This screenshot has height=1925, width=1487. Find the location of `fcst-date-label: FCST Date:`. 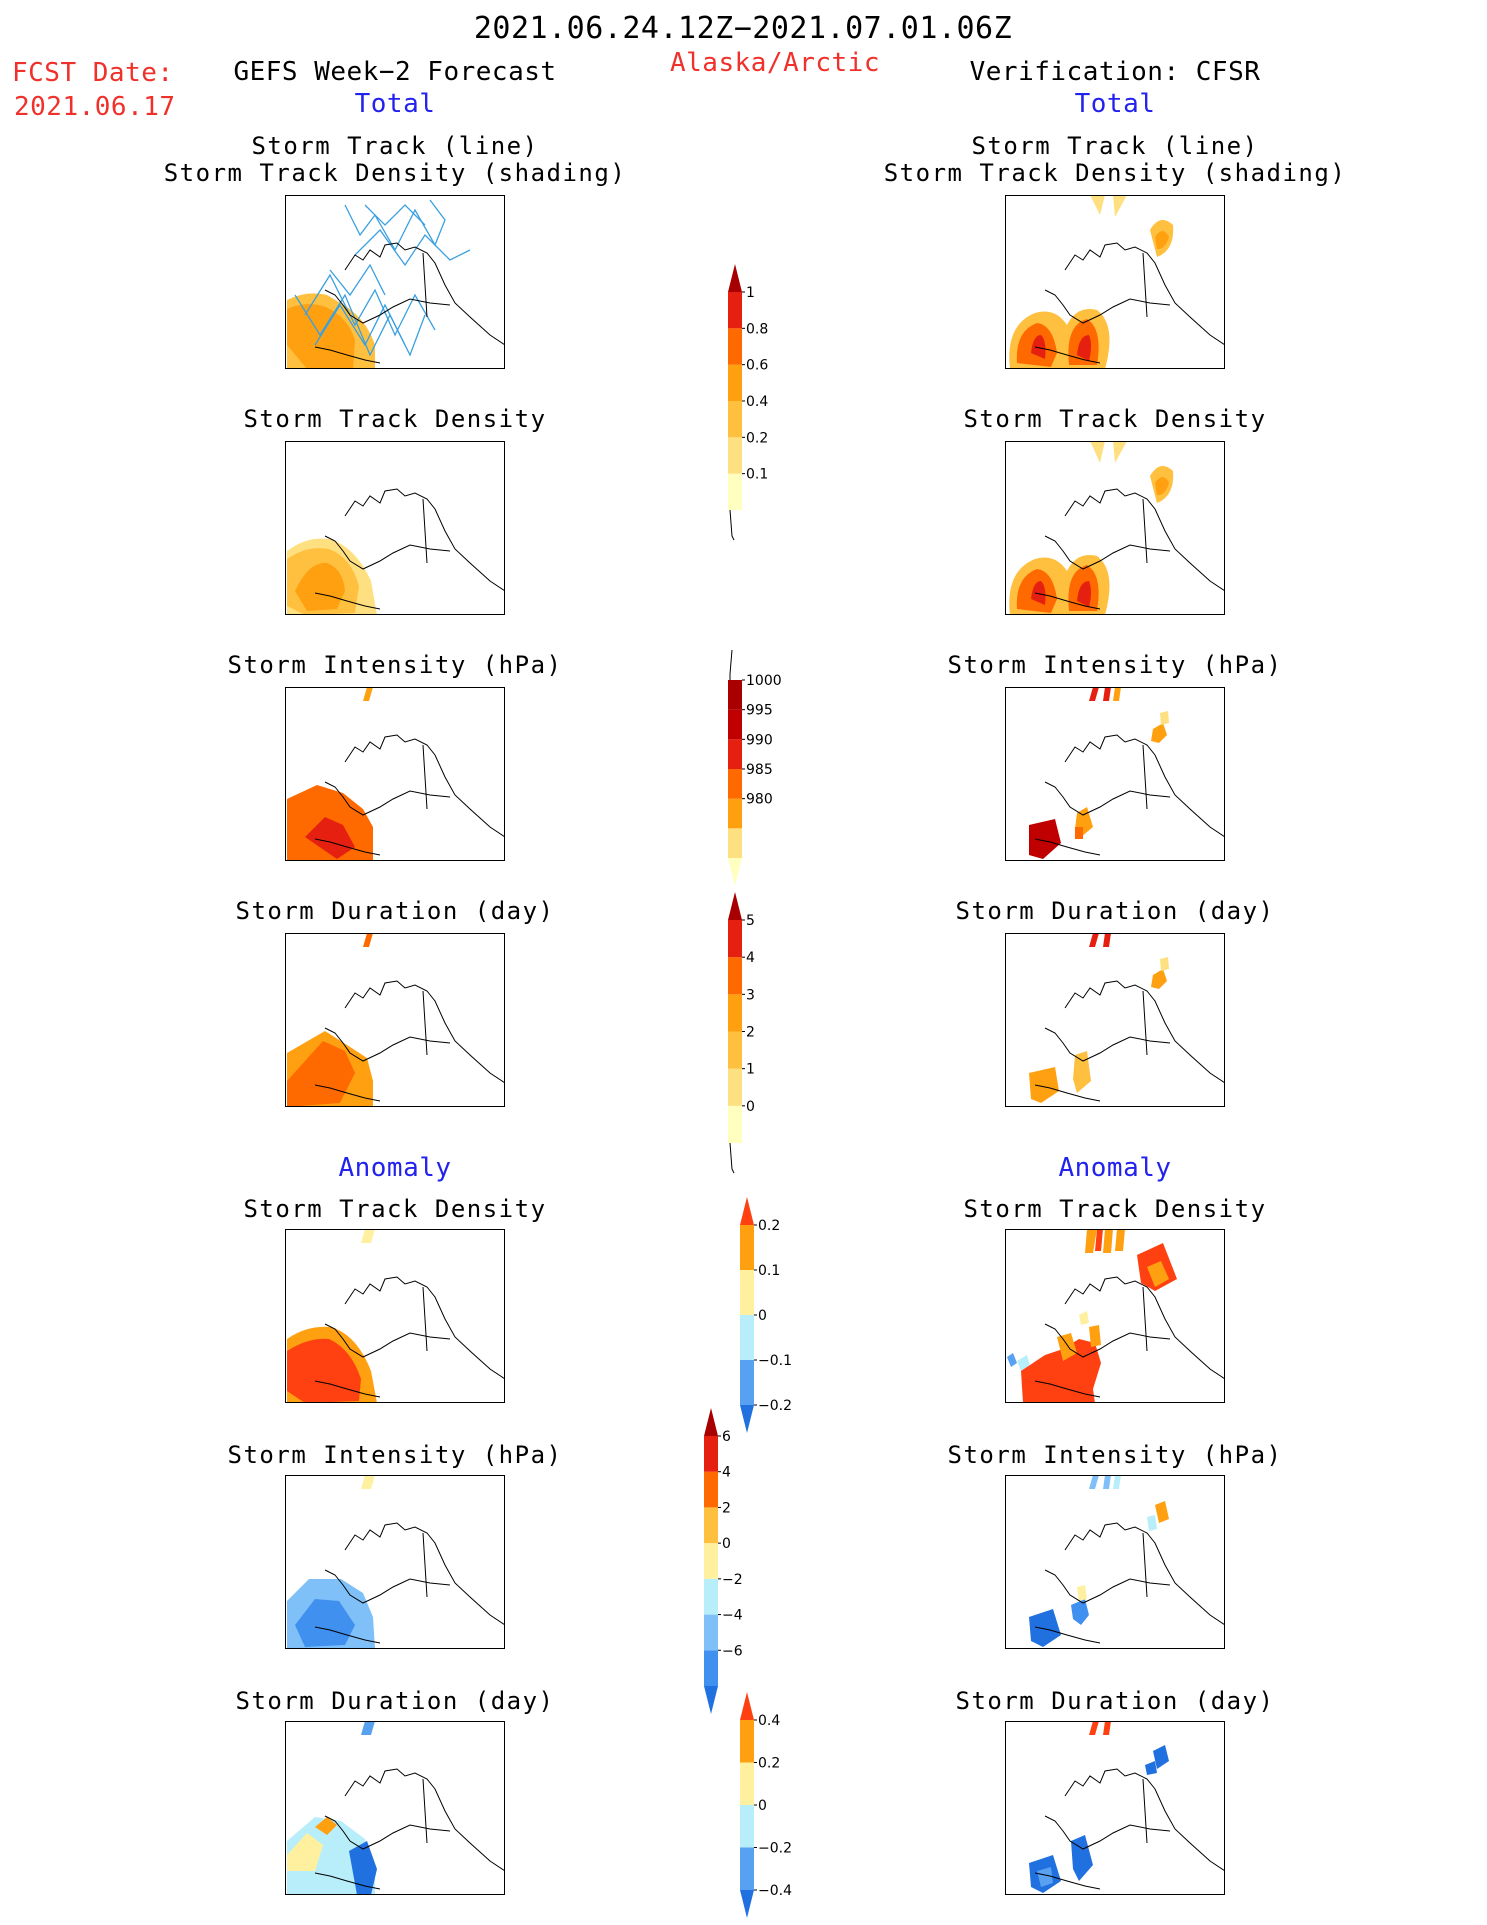

fcst-date-label: FCST Date: is located at coordinates (93, 73).